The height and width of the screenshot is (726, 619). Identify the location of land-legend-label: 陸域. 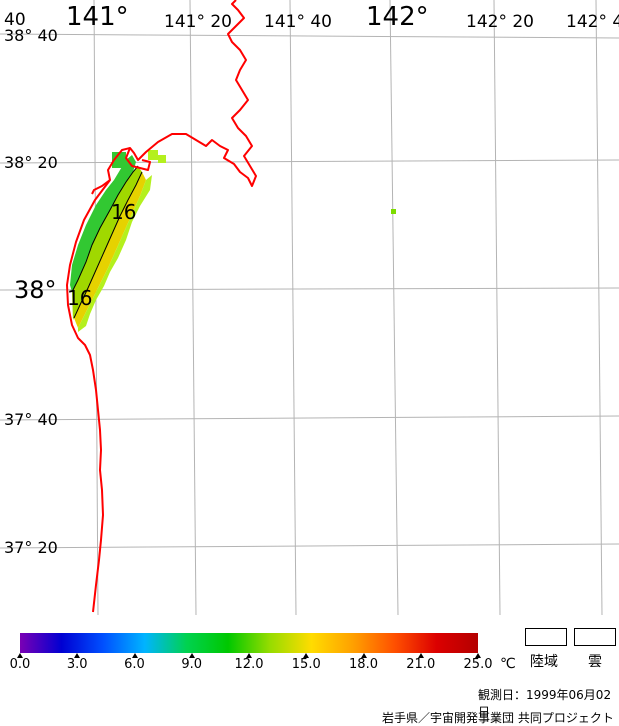
(544, 662).